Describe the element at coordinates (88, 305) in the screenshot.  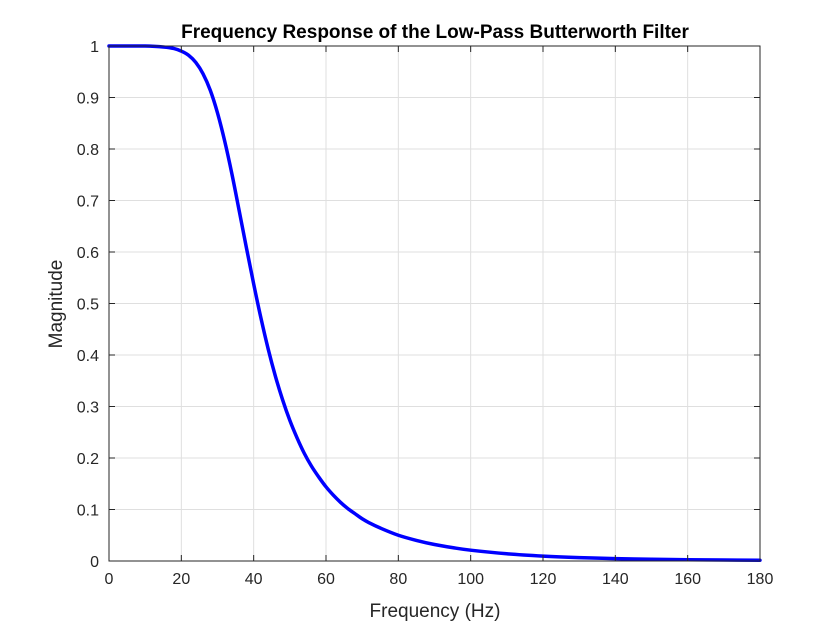
I see `y-tick-label: 0.5` at that location.